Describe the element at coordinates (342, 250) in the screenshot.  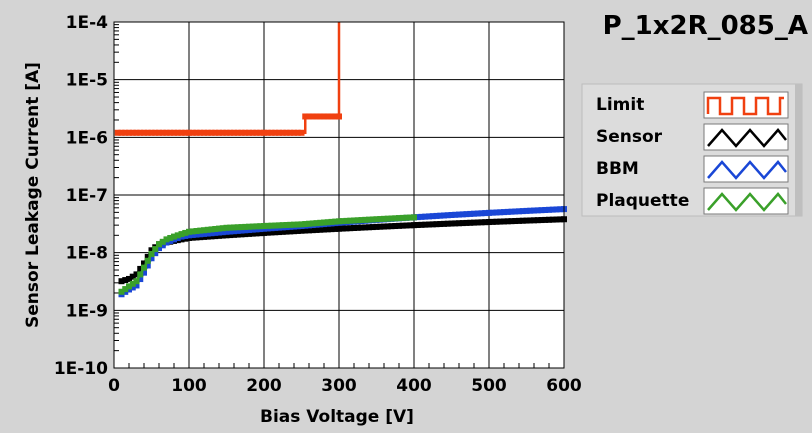
I see `series-sensor` at that location.